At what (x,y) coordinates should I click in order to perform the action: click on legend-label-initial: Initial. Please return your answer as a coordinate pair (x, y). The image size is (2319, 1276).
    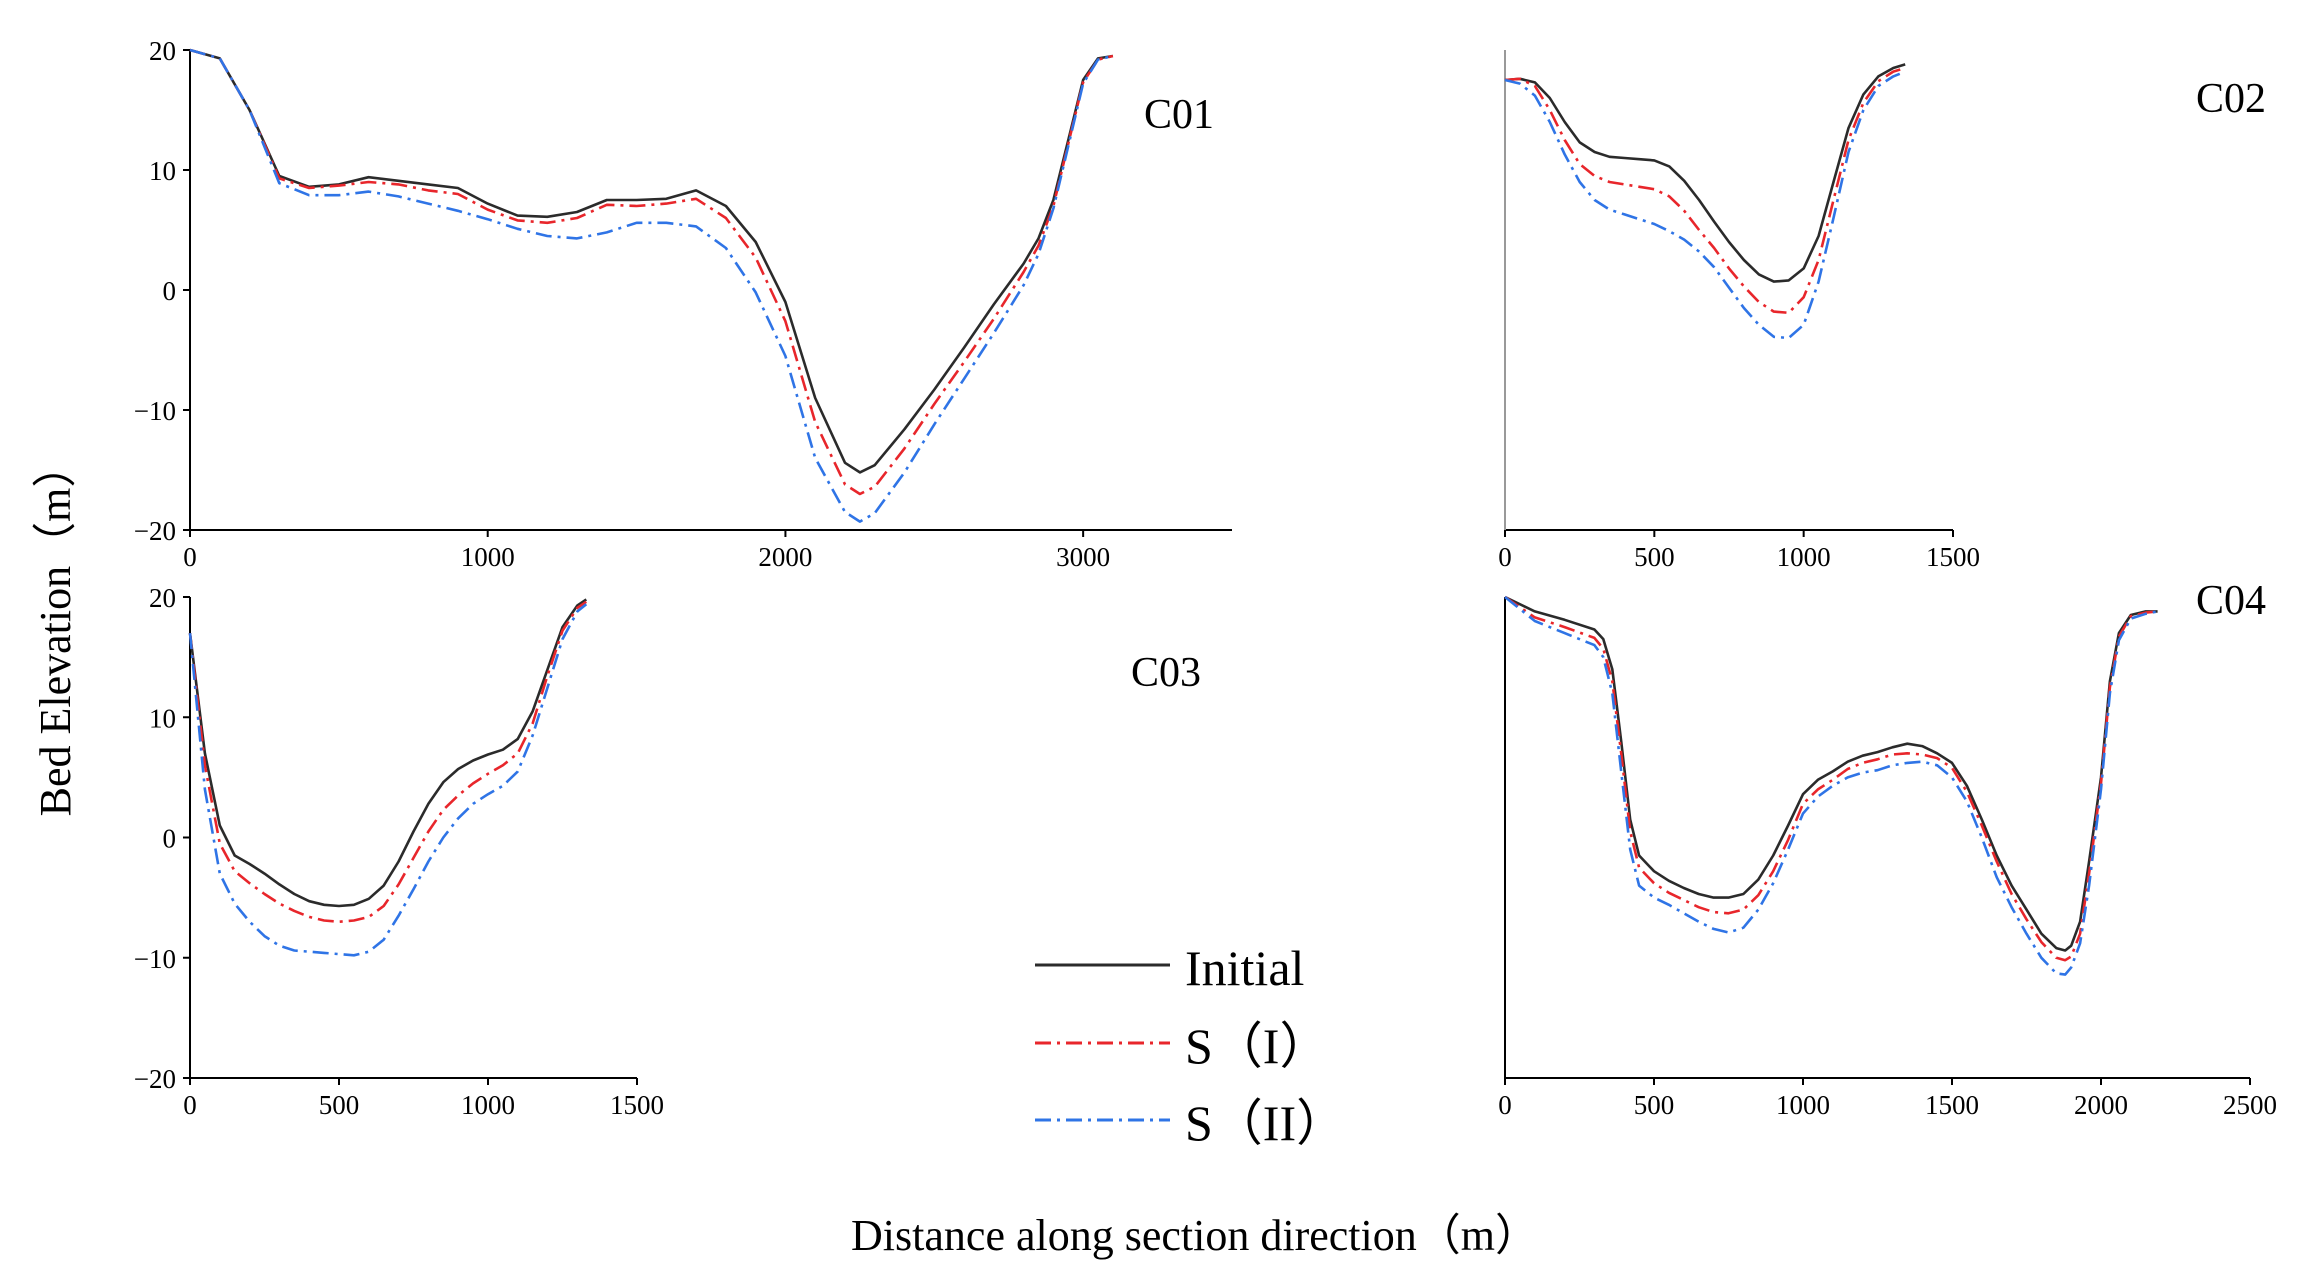
    Looking at the image, I should click on (1244, 968).